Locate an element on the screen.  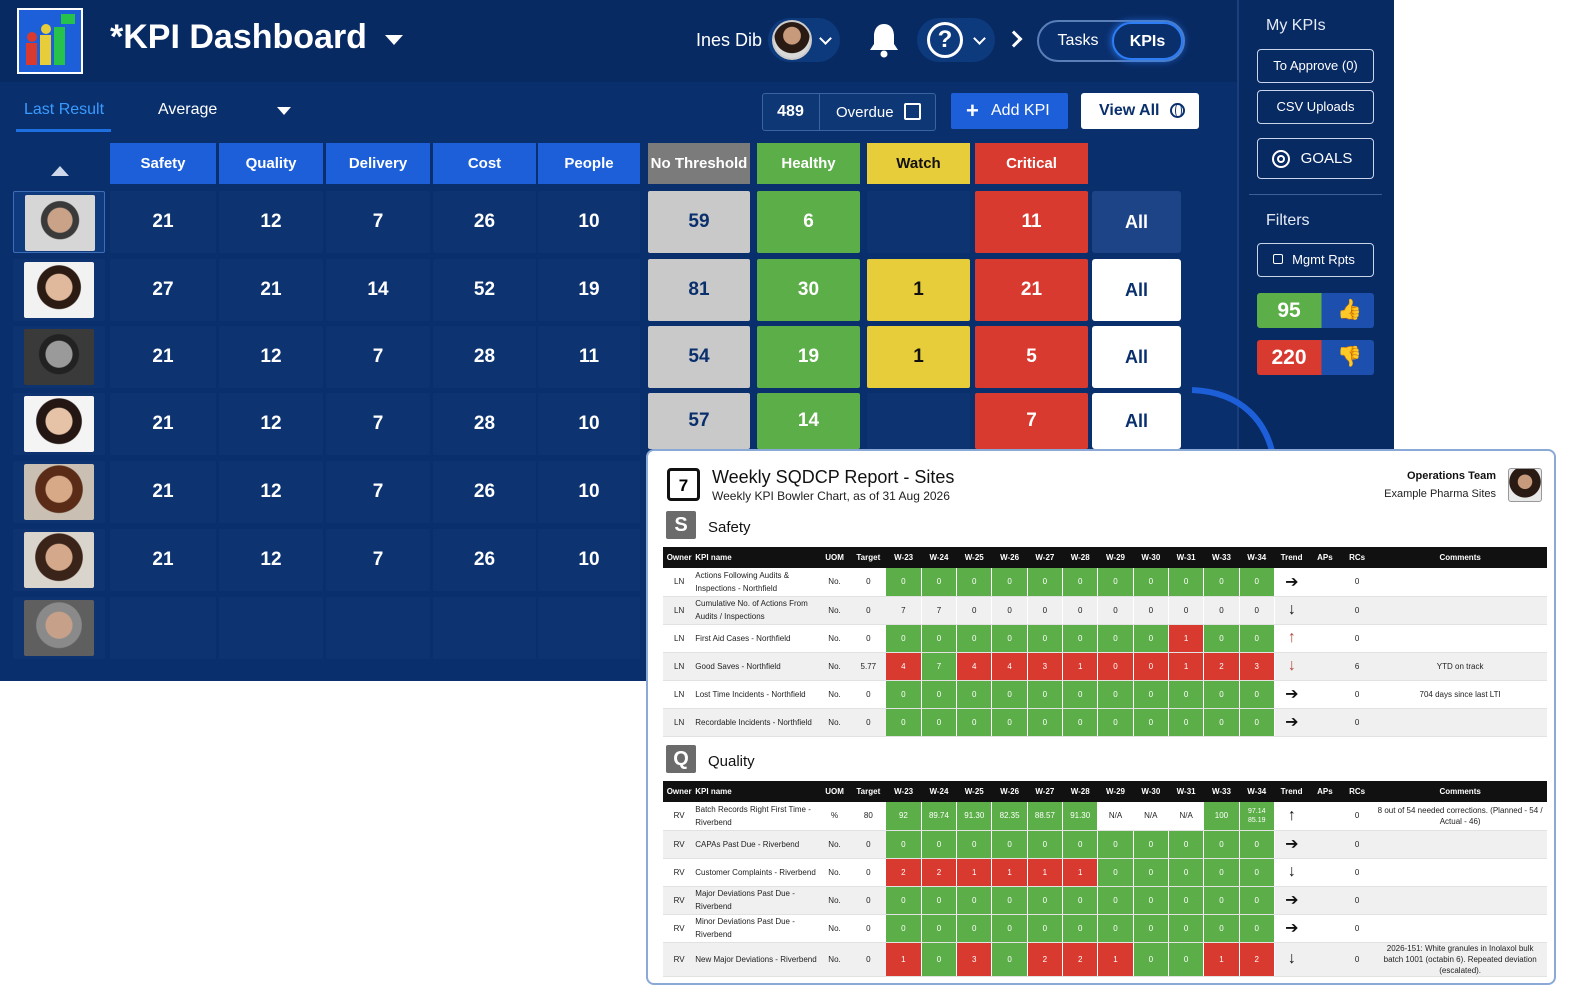
to-approve-button: To Approve (0) is located at coordinates (1315, 66).